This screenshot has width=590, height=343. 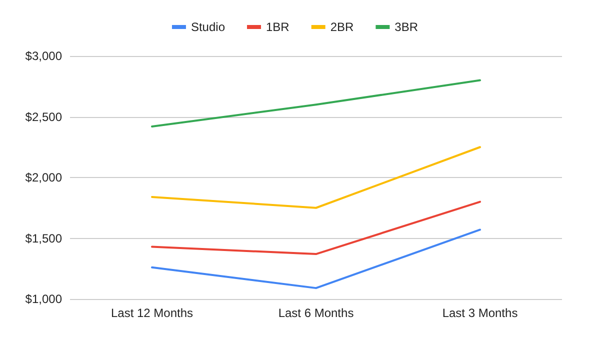 What do you see at coordinates (208, 27) in the screenshot?
I see `legend-label: Studio` at bounding box center [208, 27].